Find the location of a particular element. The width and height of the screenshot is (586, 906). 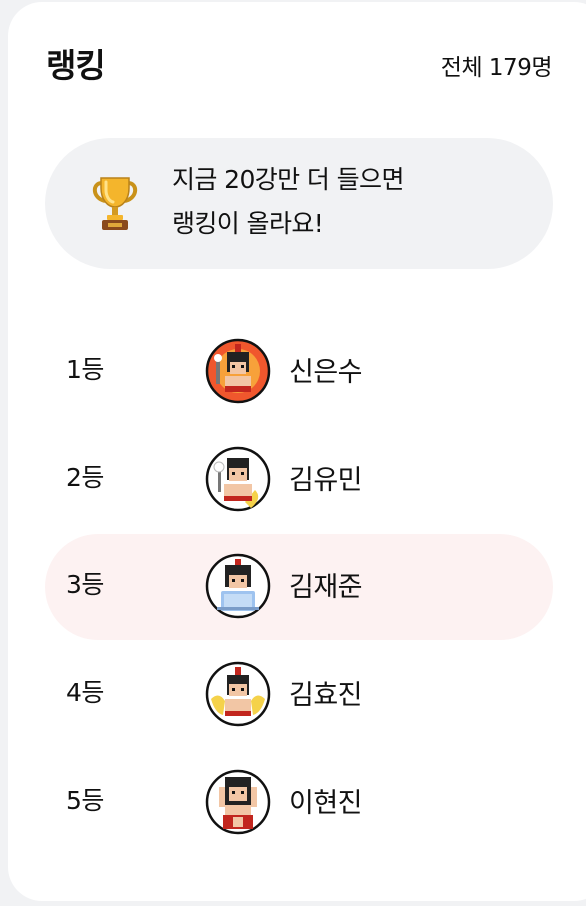

notice-line-2: 랭킹이 올라요! is located at coordinates (248, 223).